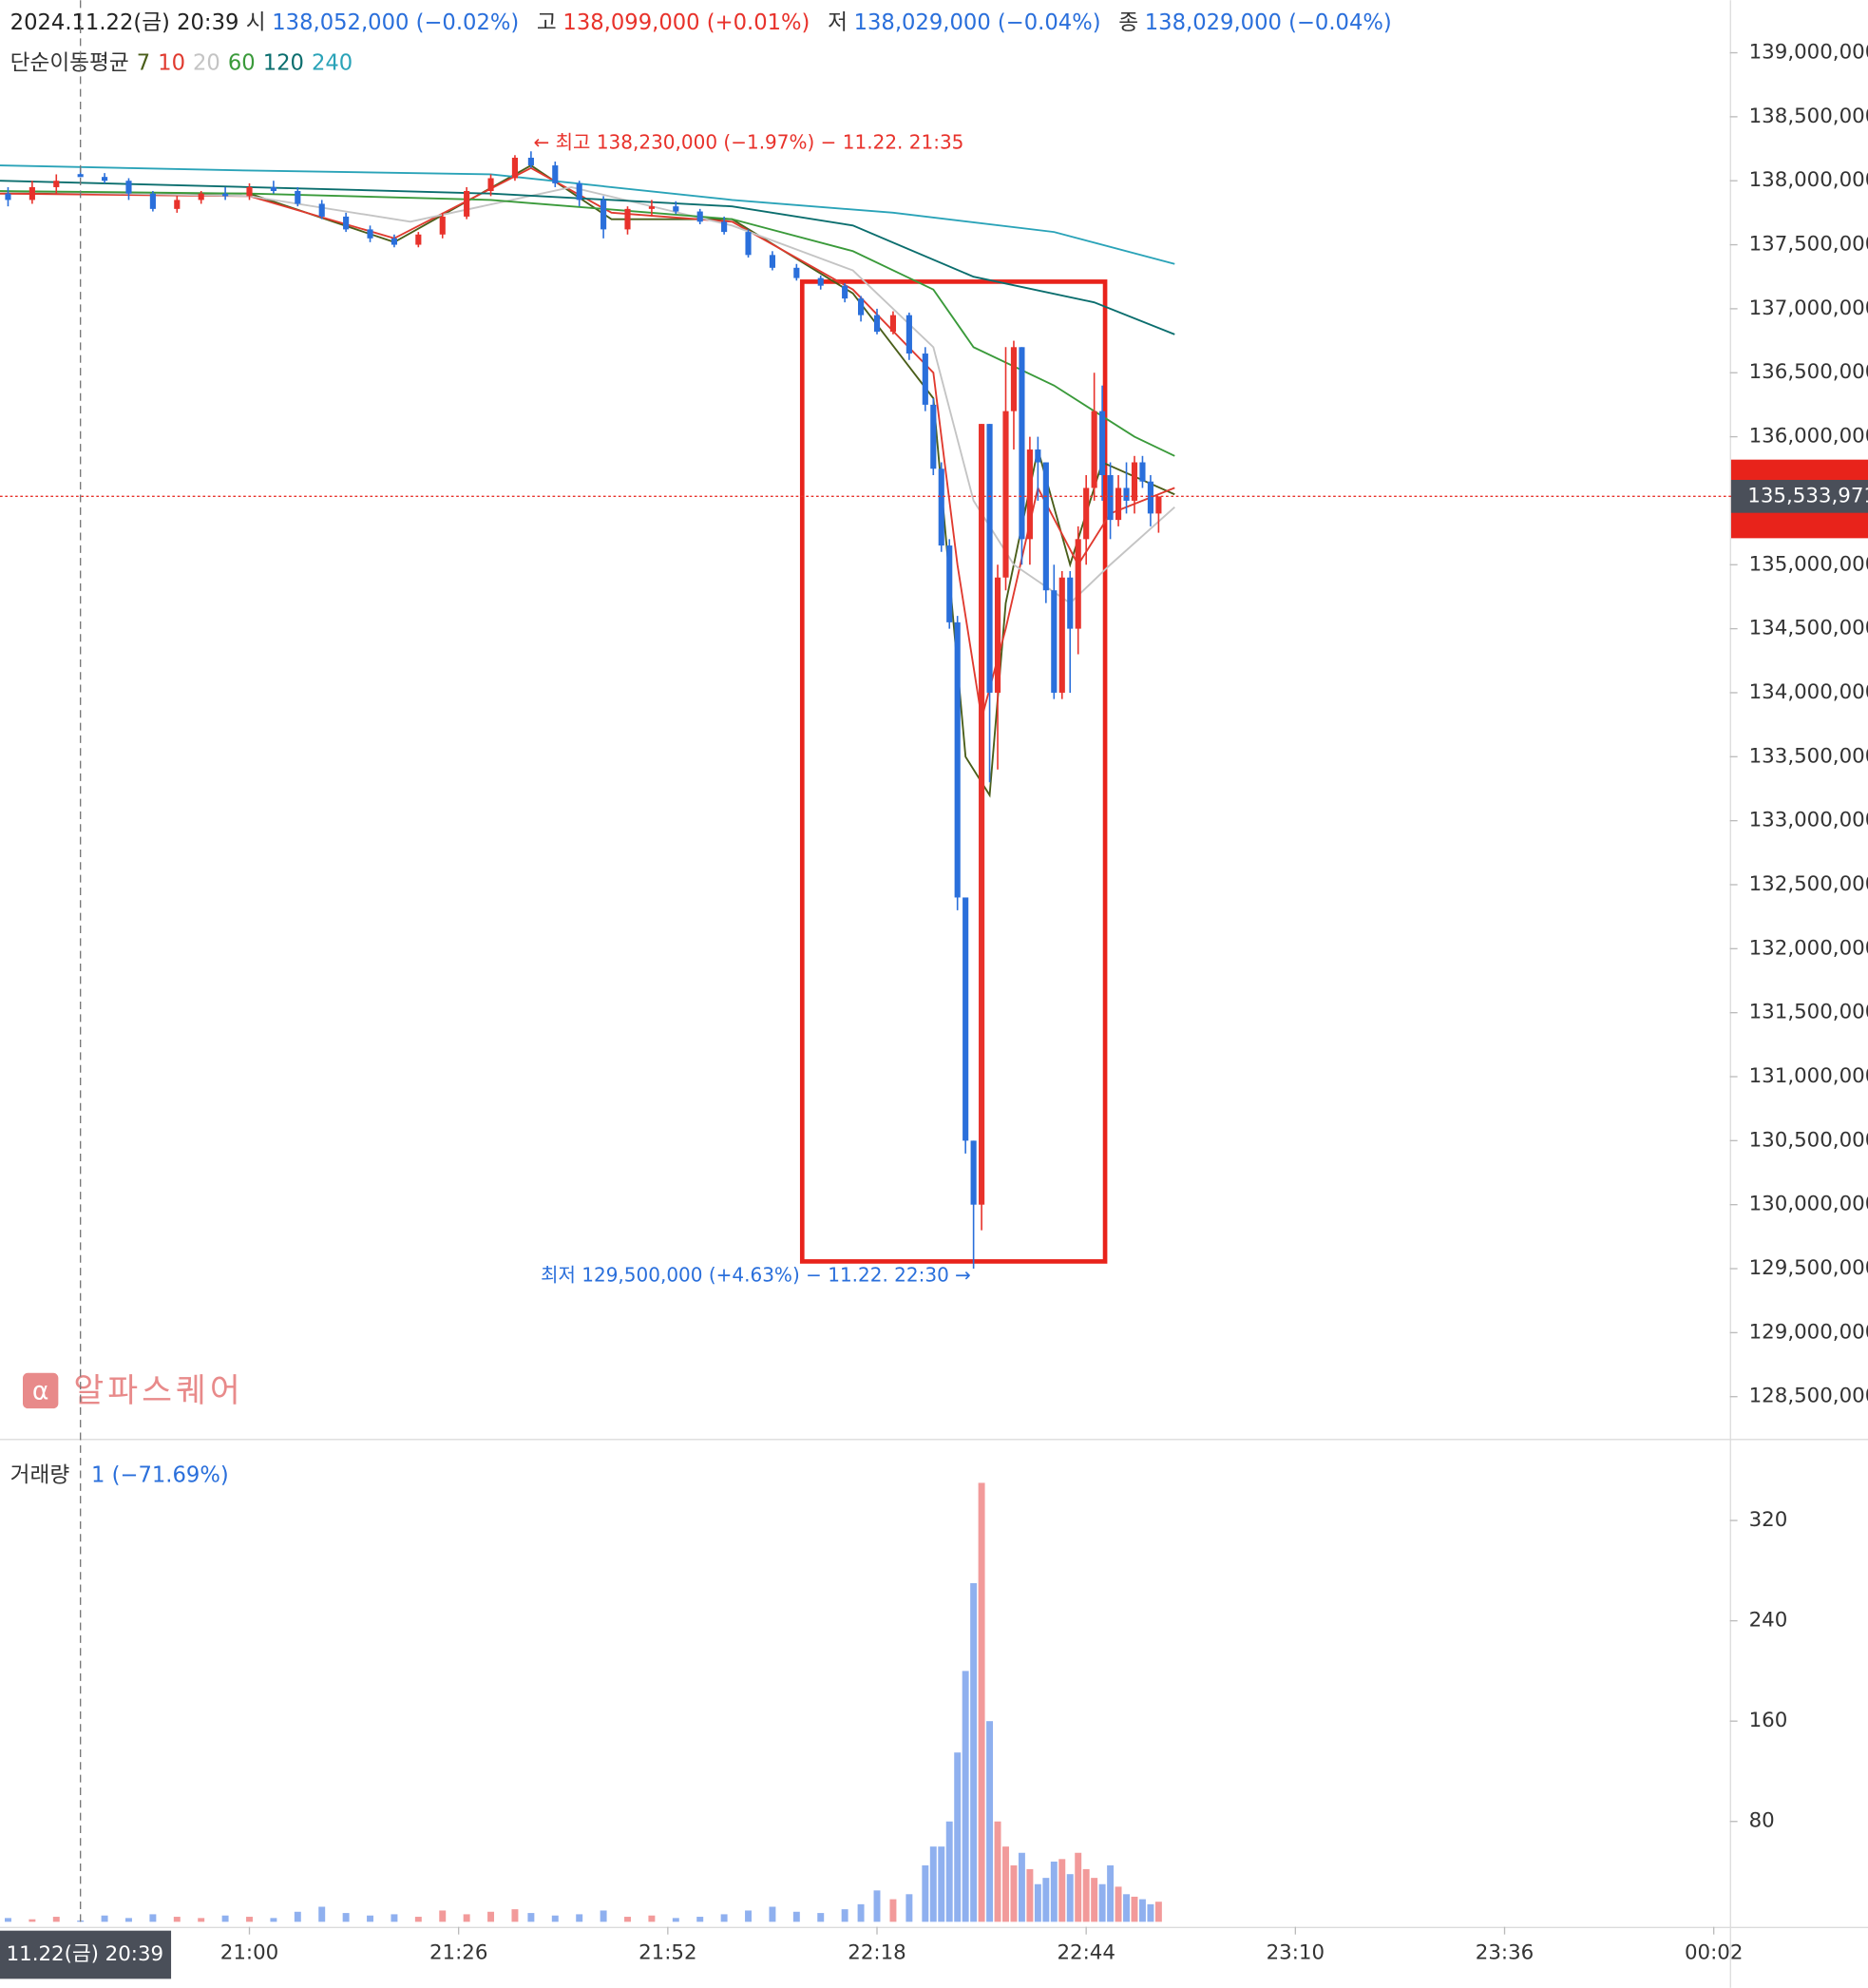 The width and height of the screenshot is (1868, 1988). Describe the element at coordinates (749, 142) in the screenshot. I see `extreme-annotation: ← 최고 138,230,000 (−1.97%) − 11.22. 21:35` at that location.